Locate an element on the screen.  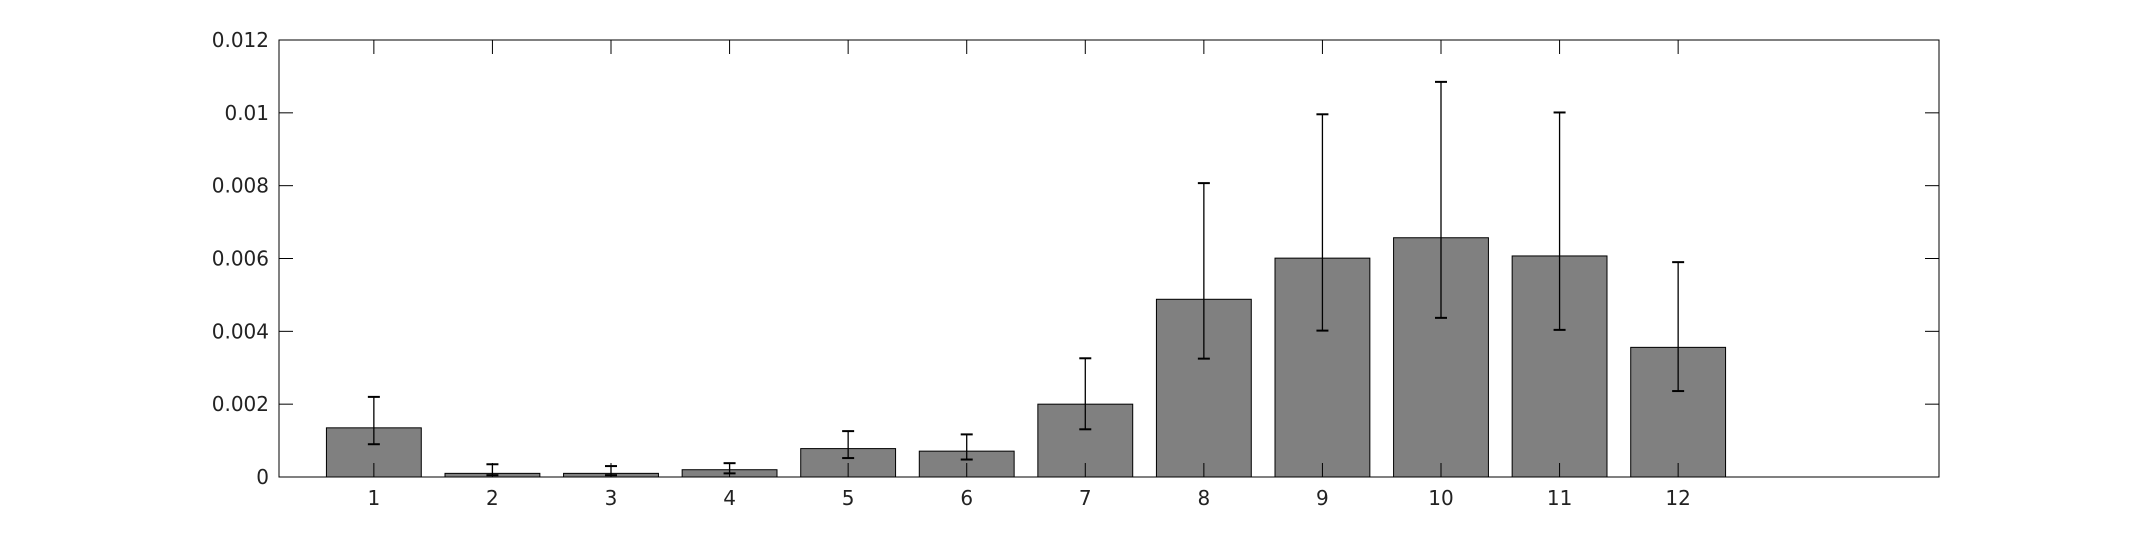
x-tick-label-1: 1 is located at coordinates (373, 498).